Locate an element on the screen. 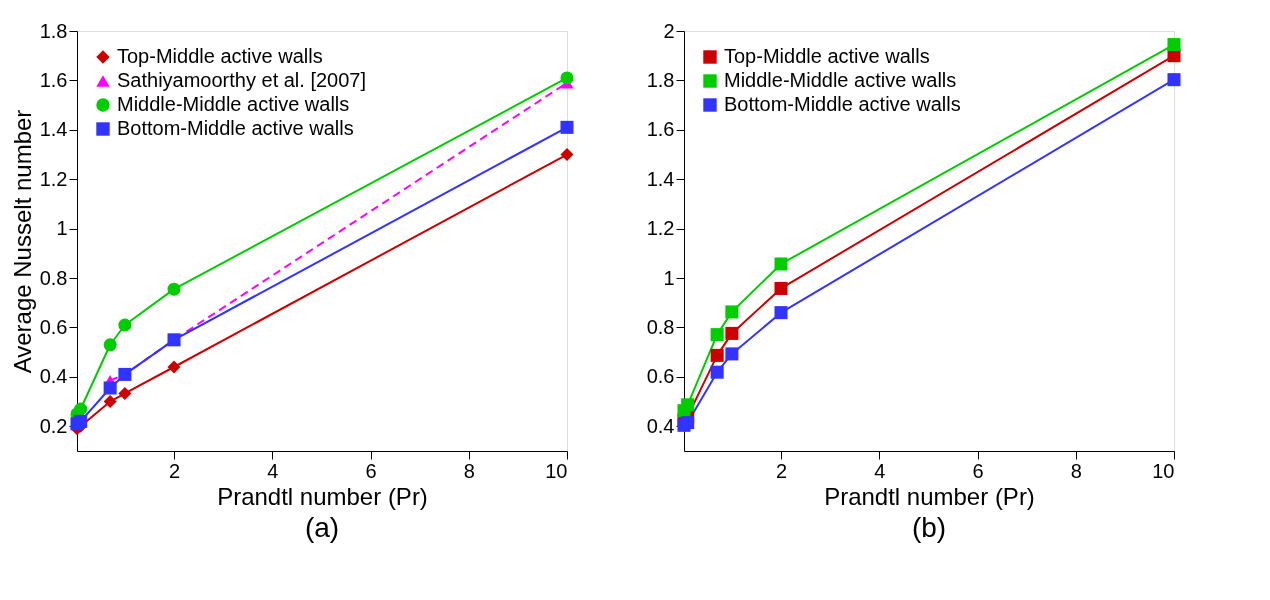 The image size is (1270, 600). y-tick-label: 2 is located at coordinates (669, 30).